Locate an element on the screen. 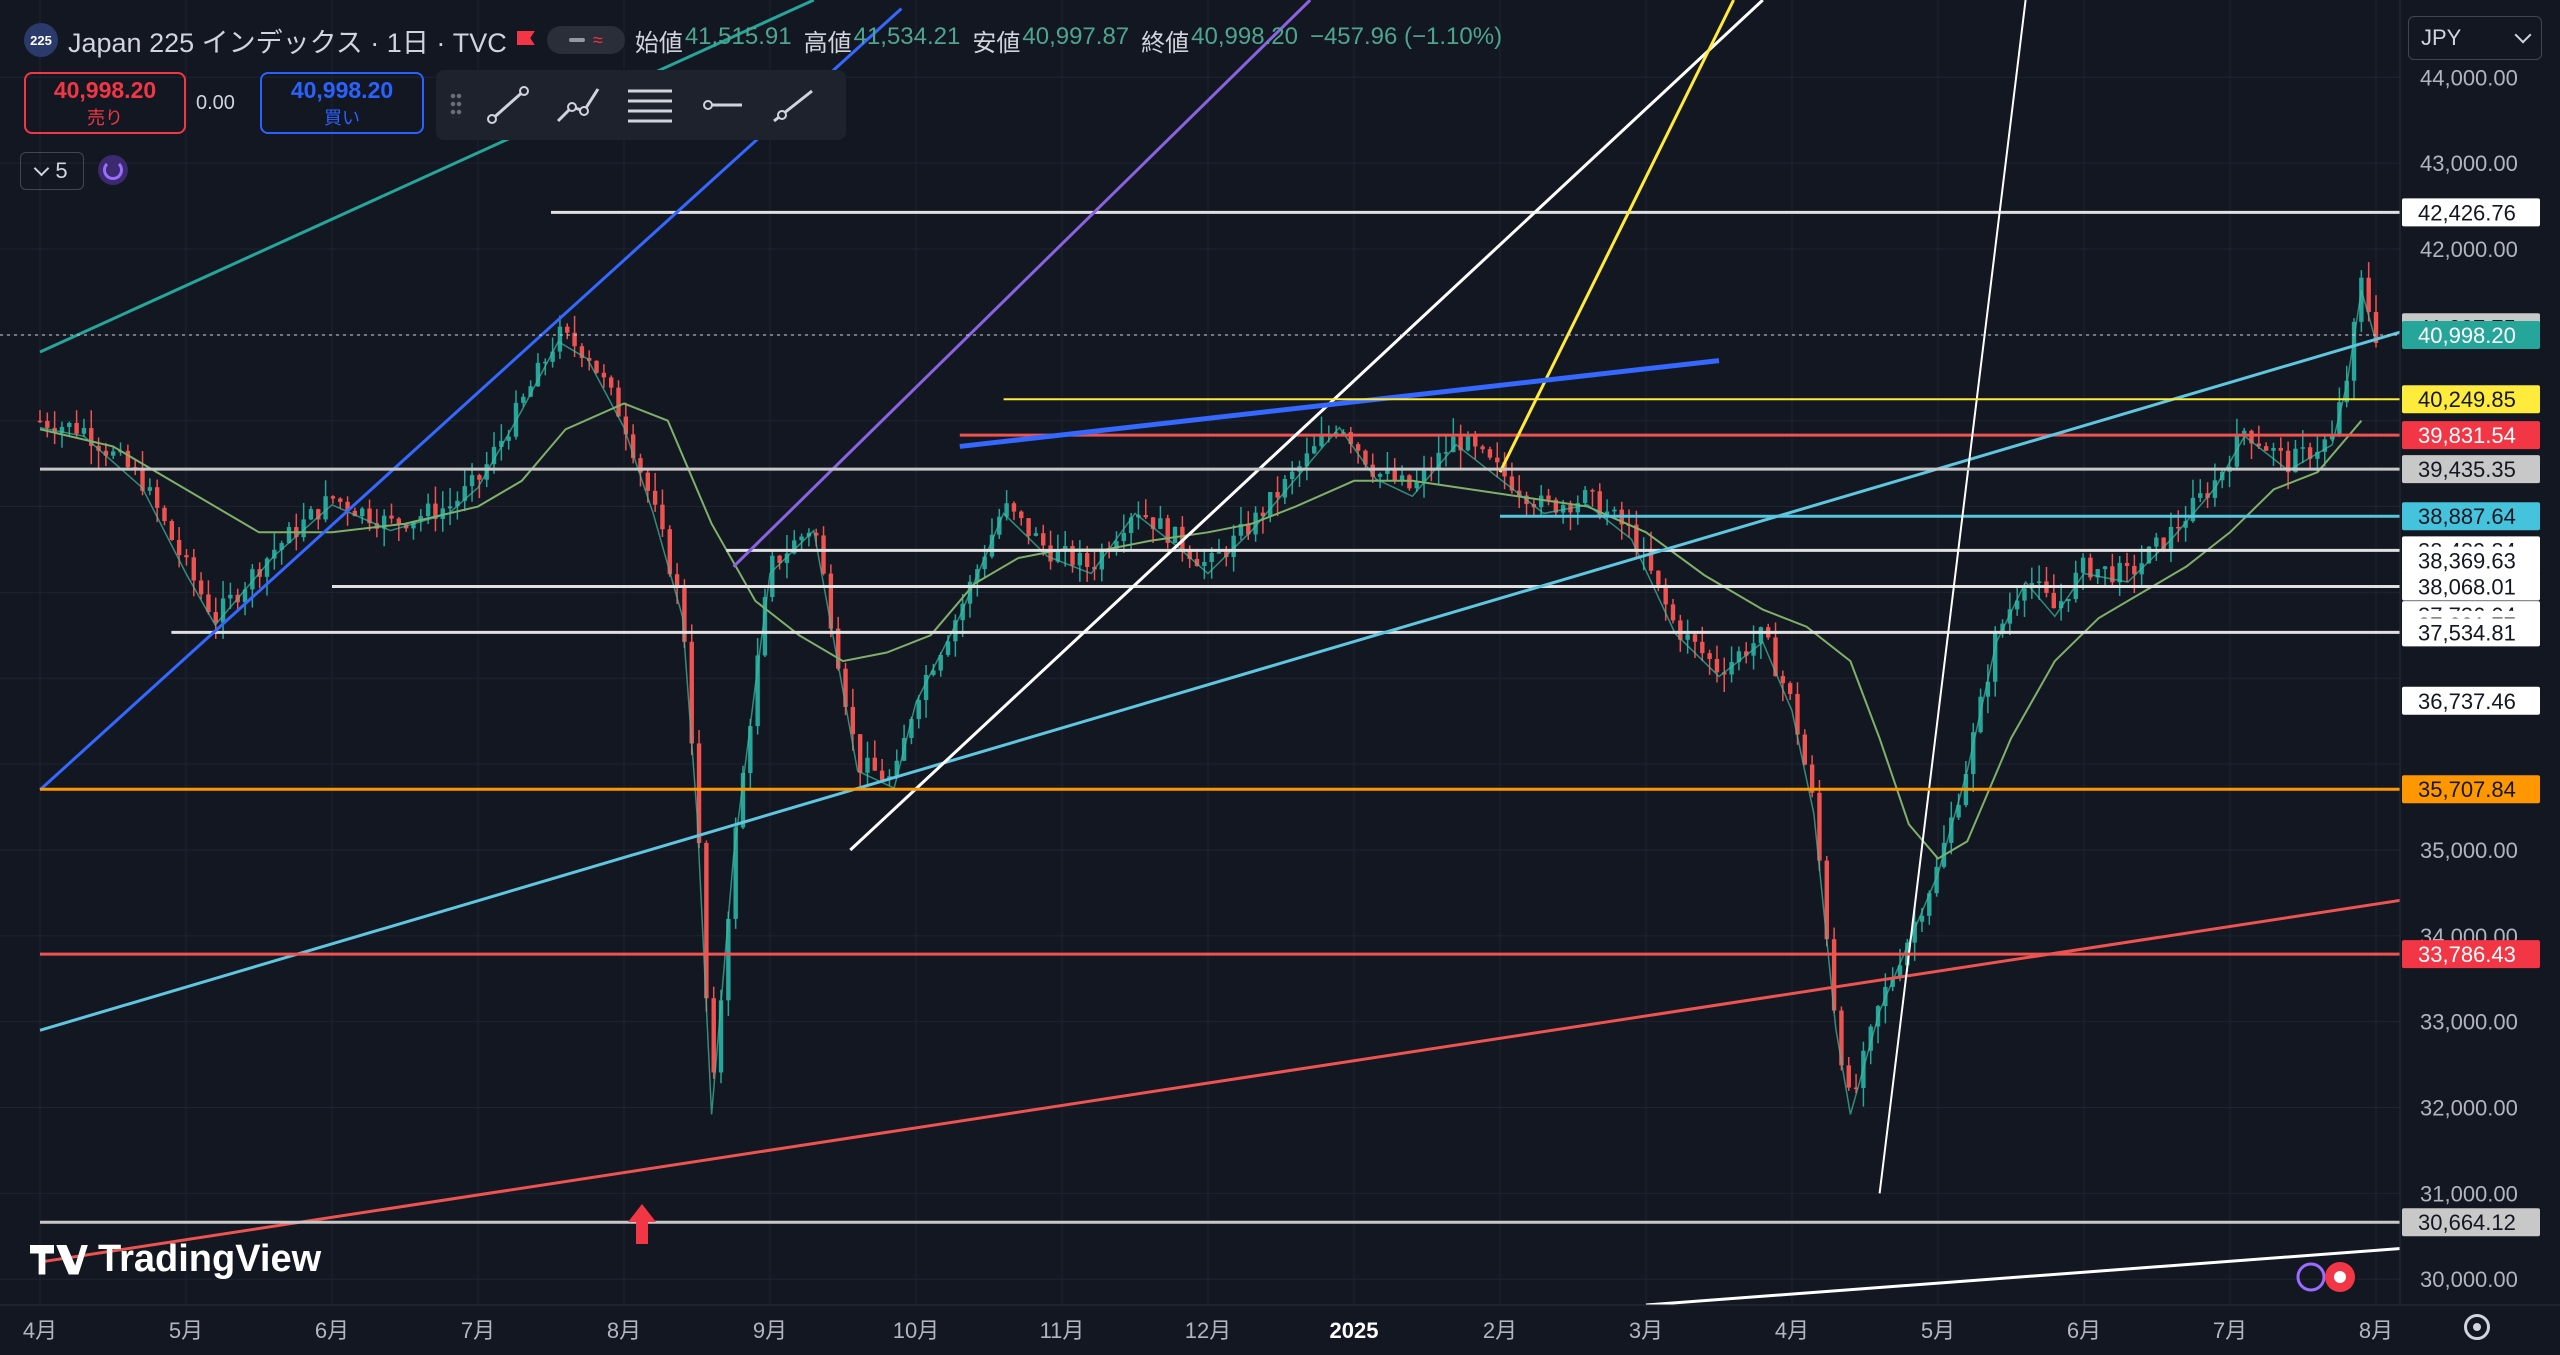  x-tick-label: 8月 is located at coordinates (2376, 1330).